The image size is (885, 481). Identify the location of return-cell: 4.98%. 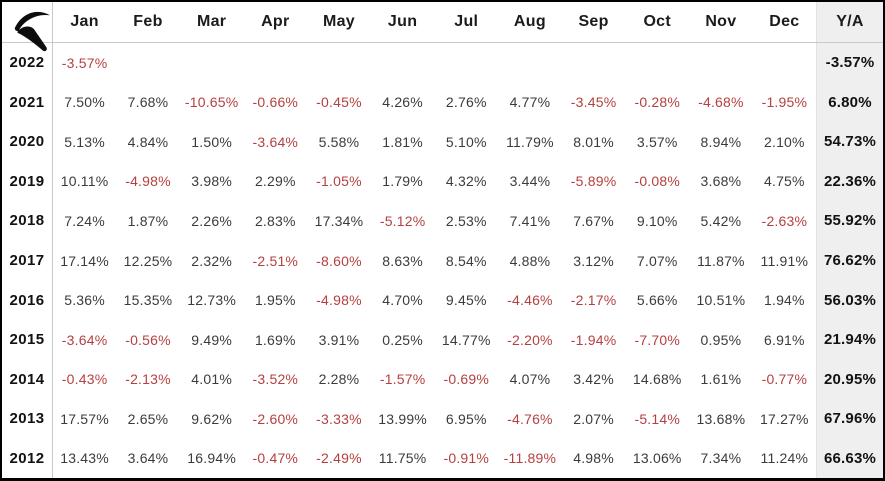
(593, 458).